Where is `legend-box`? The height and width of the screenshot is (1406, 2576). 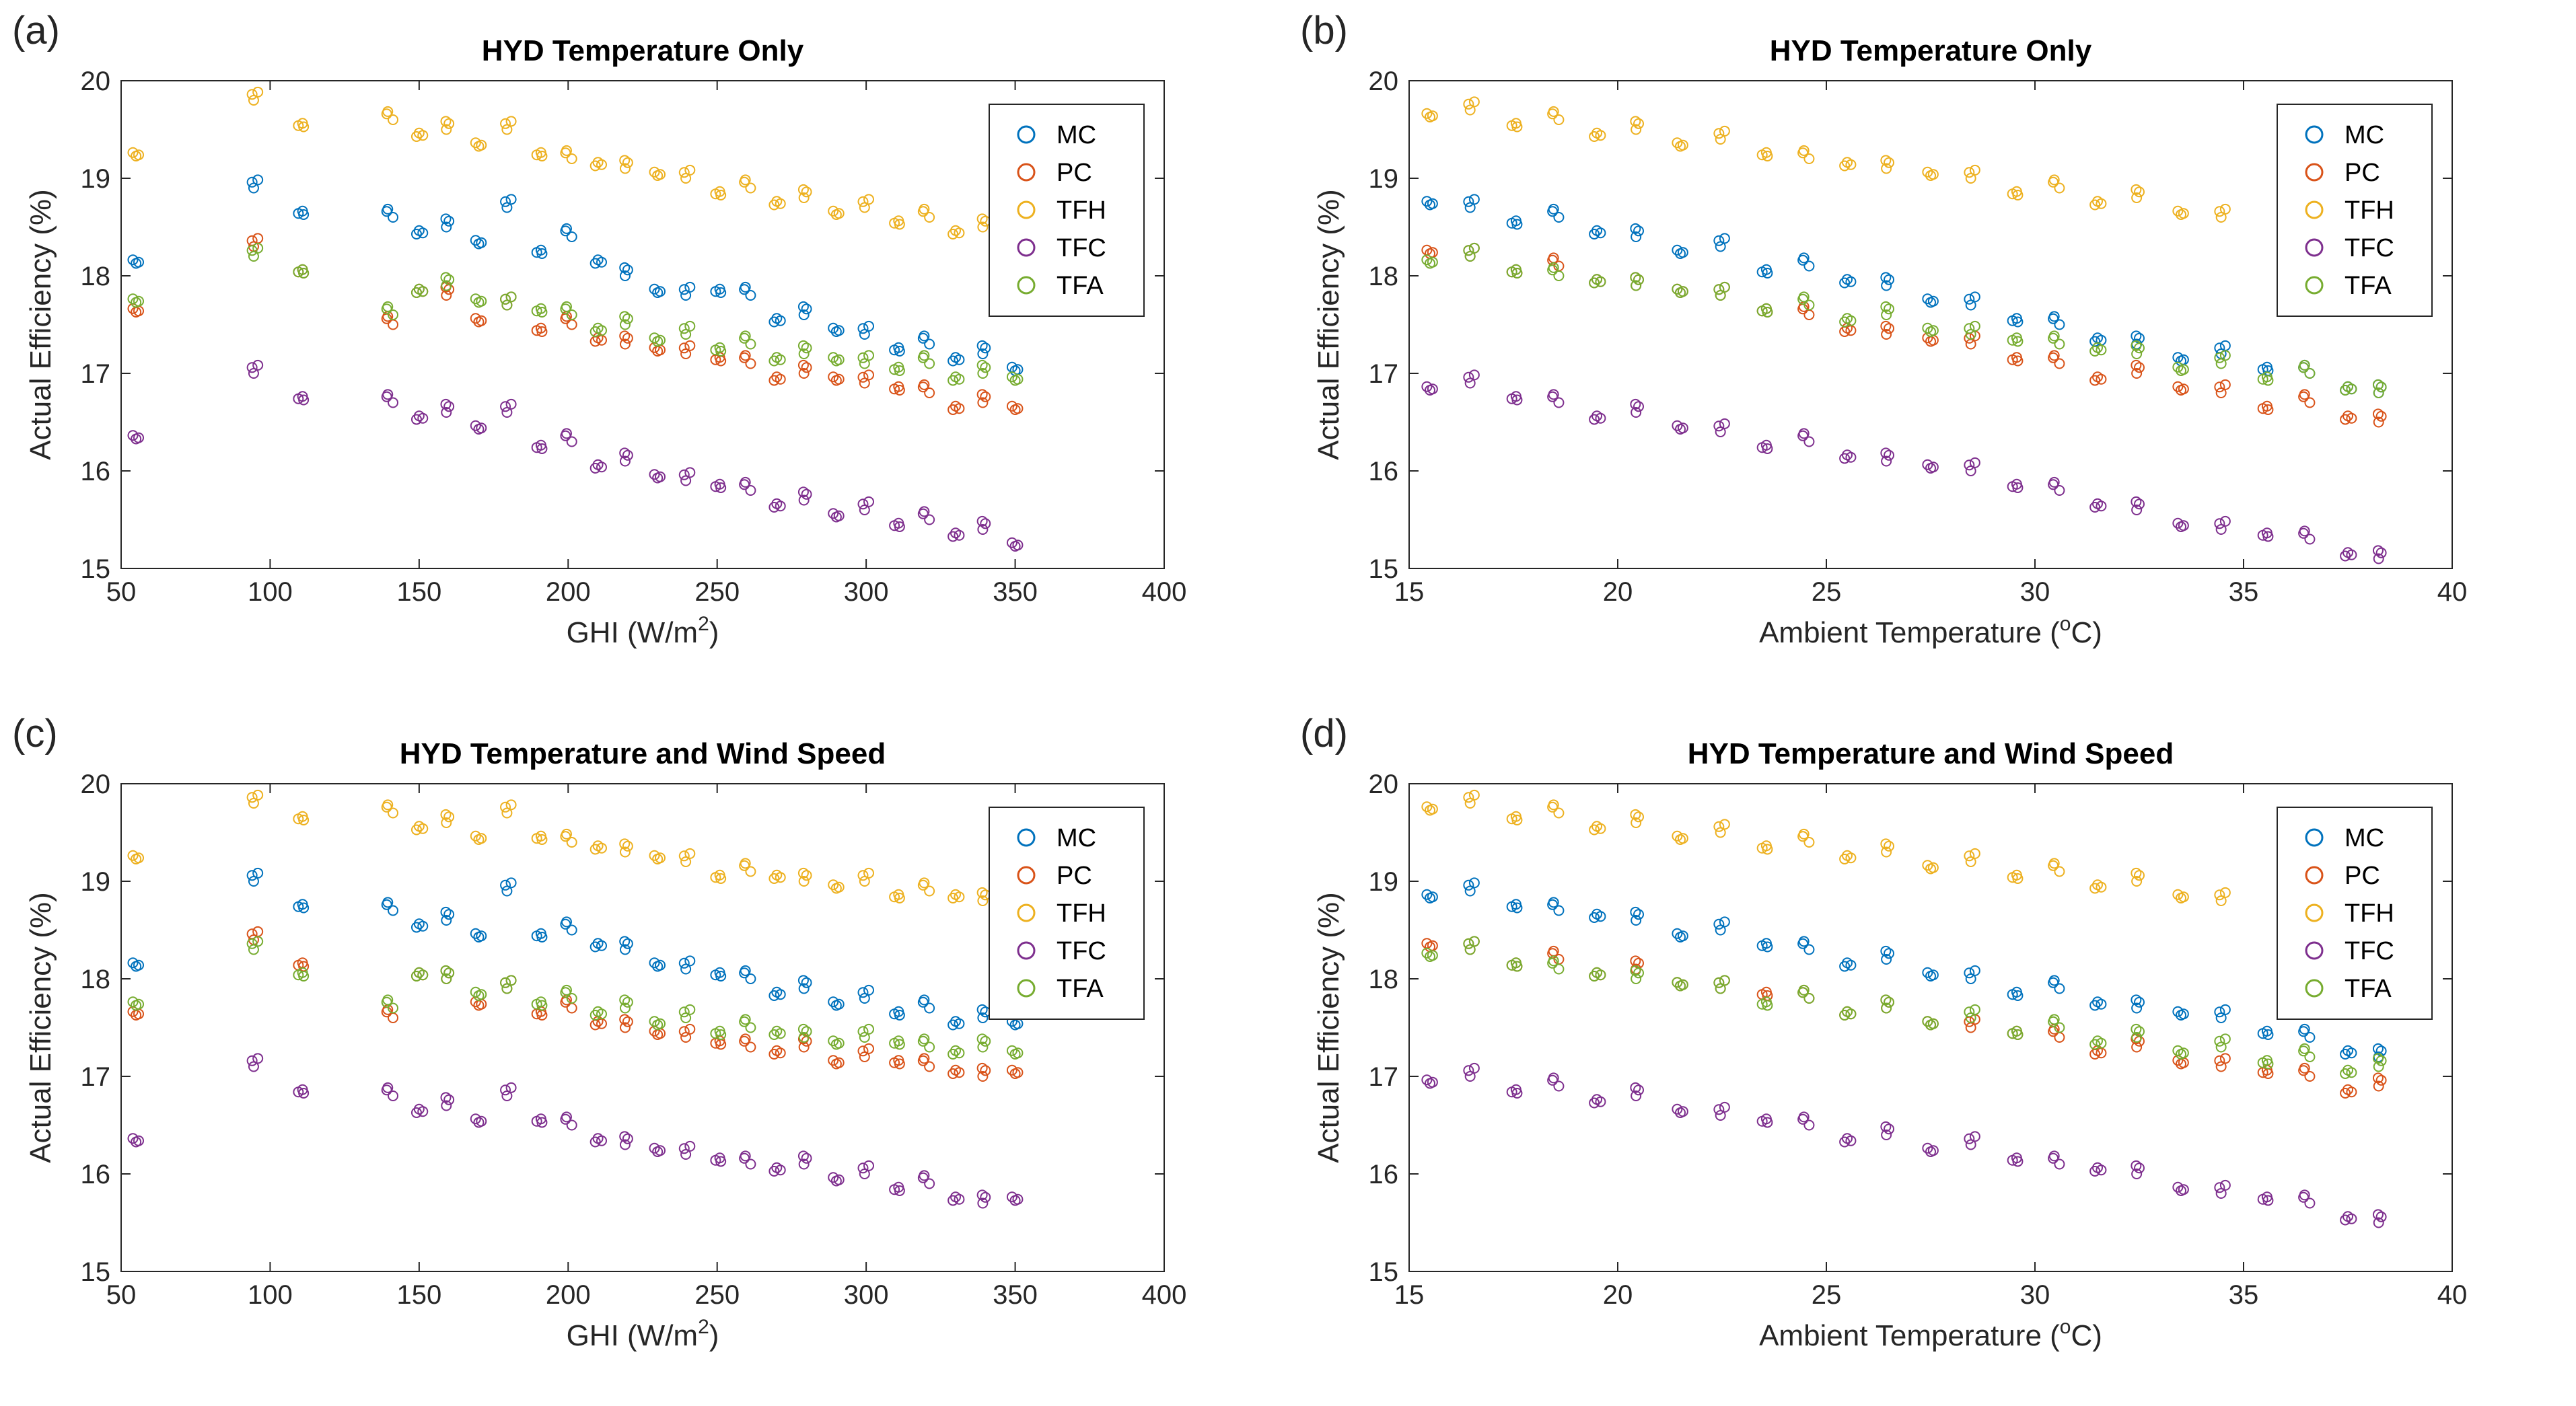
legend-box is located at coordinates (1067, 913).